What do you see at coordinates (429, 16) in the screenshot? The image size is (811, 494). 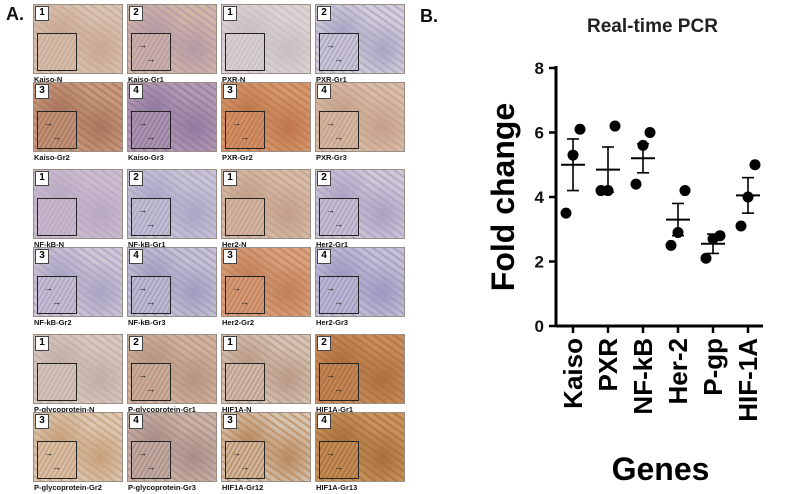 I see `panel-b-label: B.` at bounding box center [429, 16].